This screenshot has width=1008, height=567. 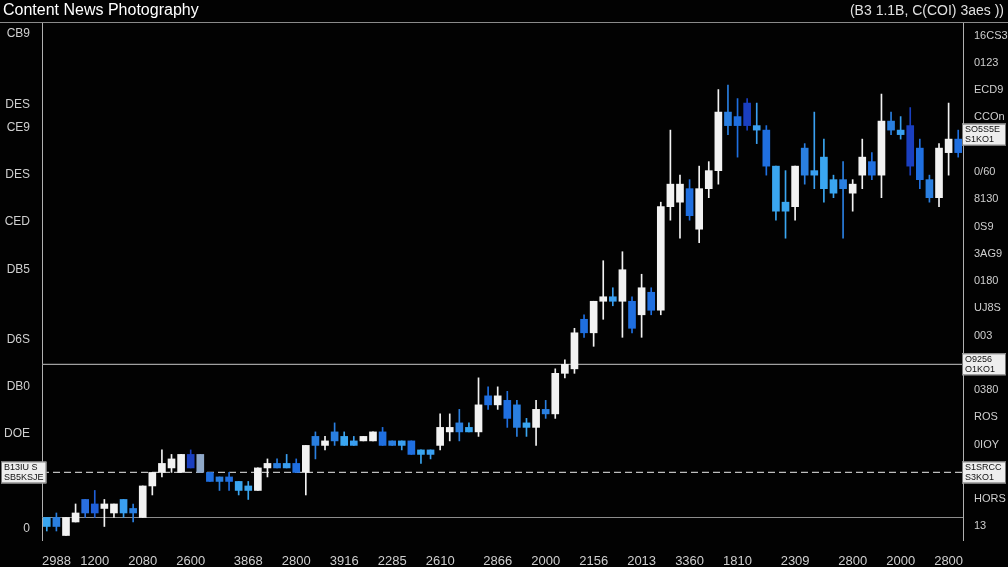 I want to click on category-label: 0380, so click(x=986, y=389).